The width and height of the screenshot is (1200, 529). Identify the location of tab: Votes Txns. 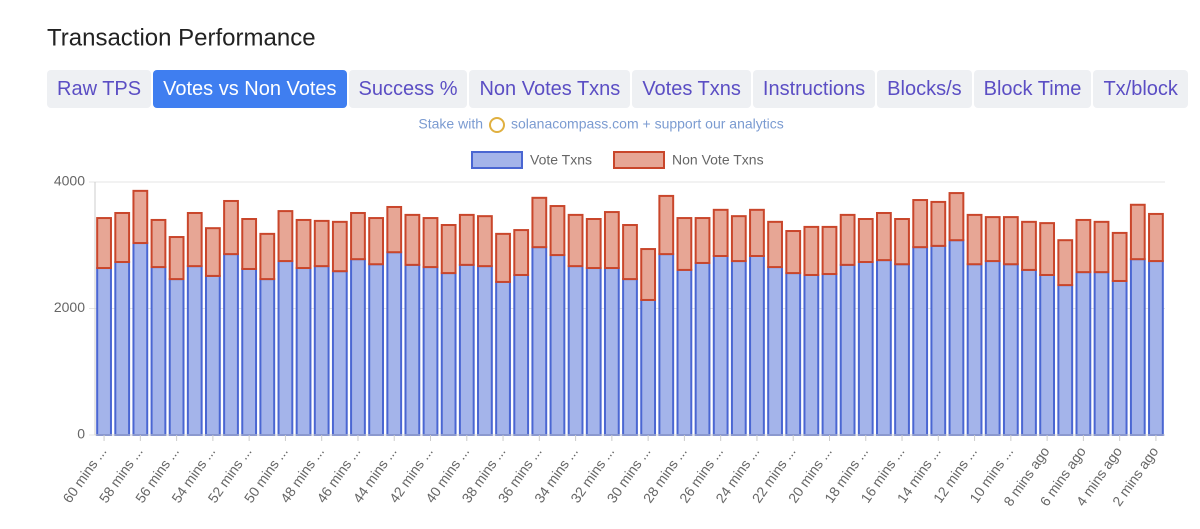
(691, 89).